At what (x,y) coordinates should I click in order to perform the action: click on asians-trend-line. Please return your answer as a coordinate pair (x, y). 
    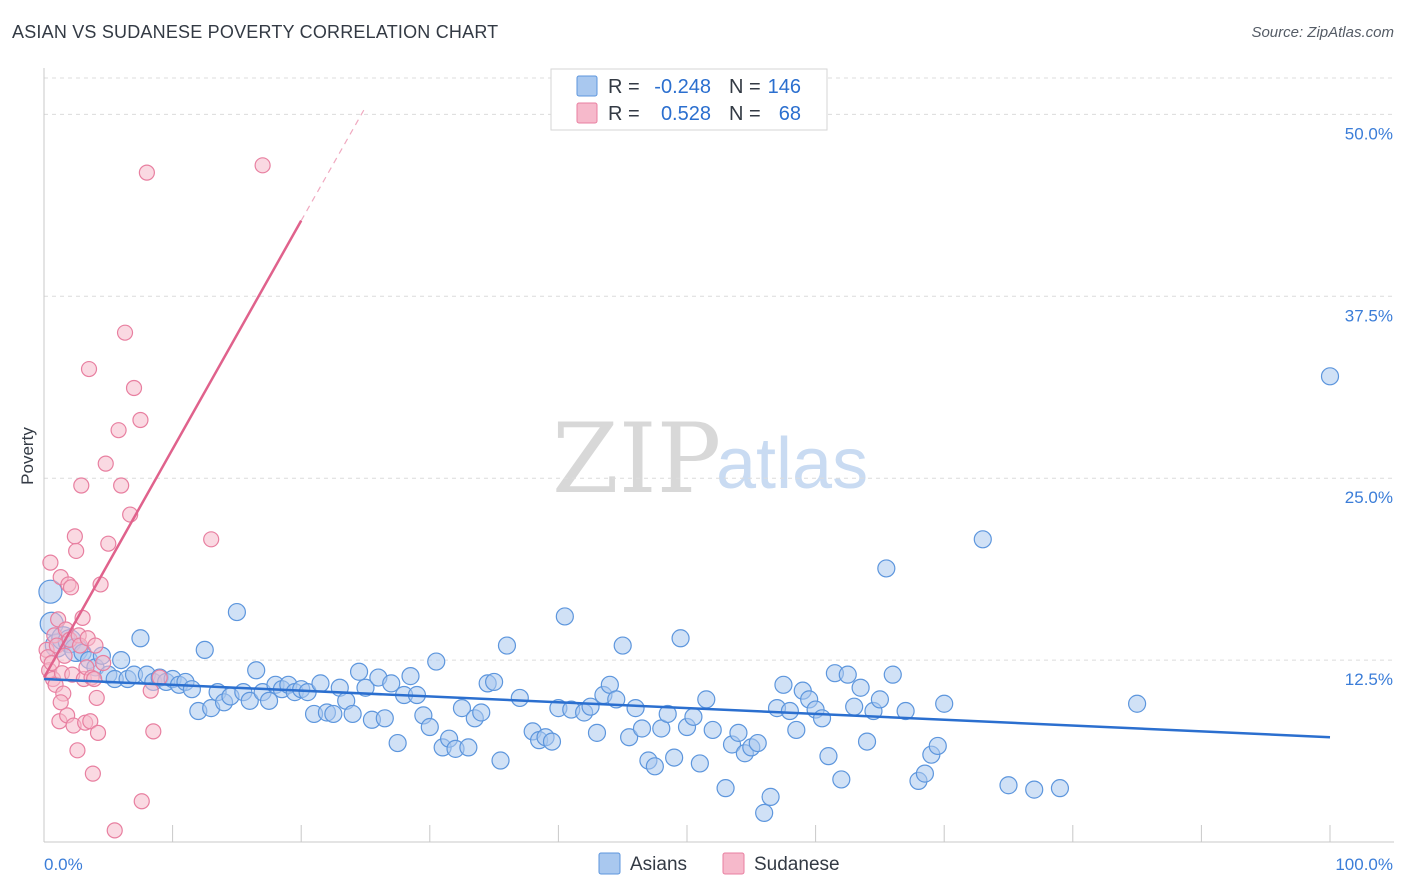
    Looking at the image, I should click on (687, 708).